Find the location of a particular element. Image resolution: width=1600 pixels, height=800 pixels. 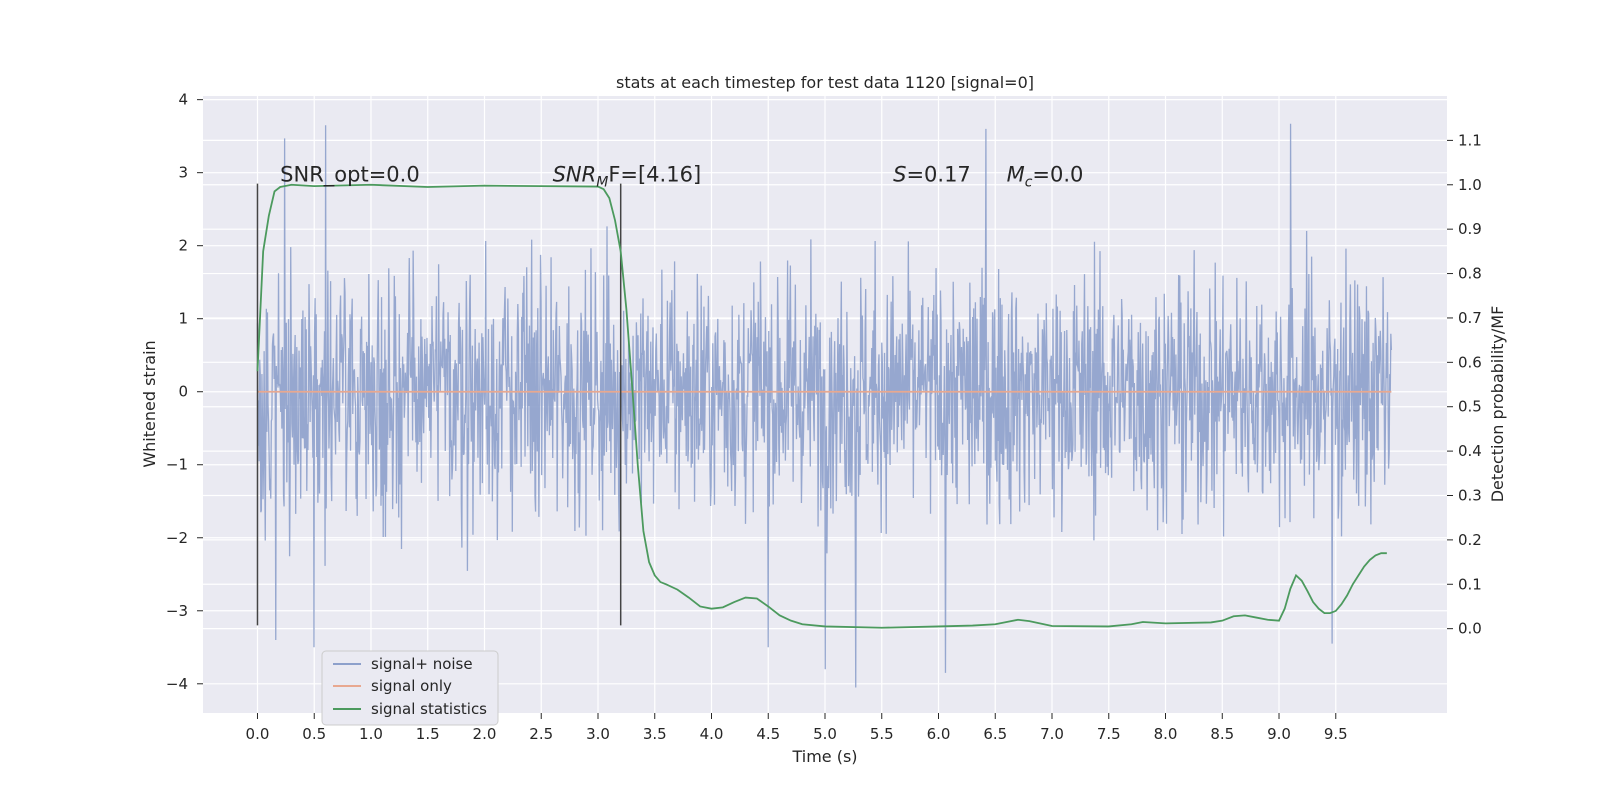

legend-label-stats: signal statistics is located at coordinates (429, 709).